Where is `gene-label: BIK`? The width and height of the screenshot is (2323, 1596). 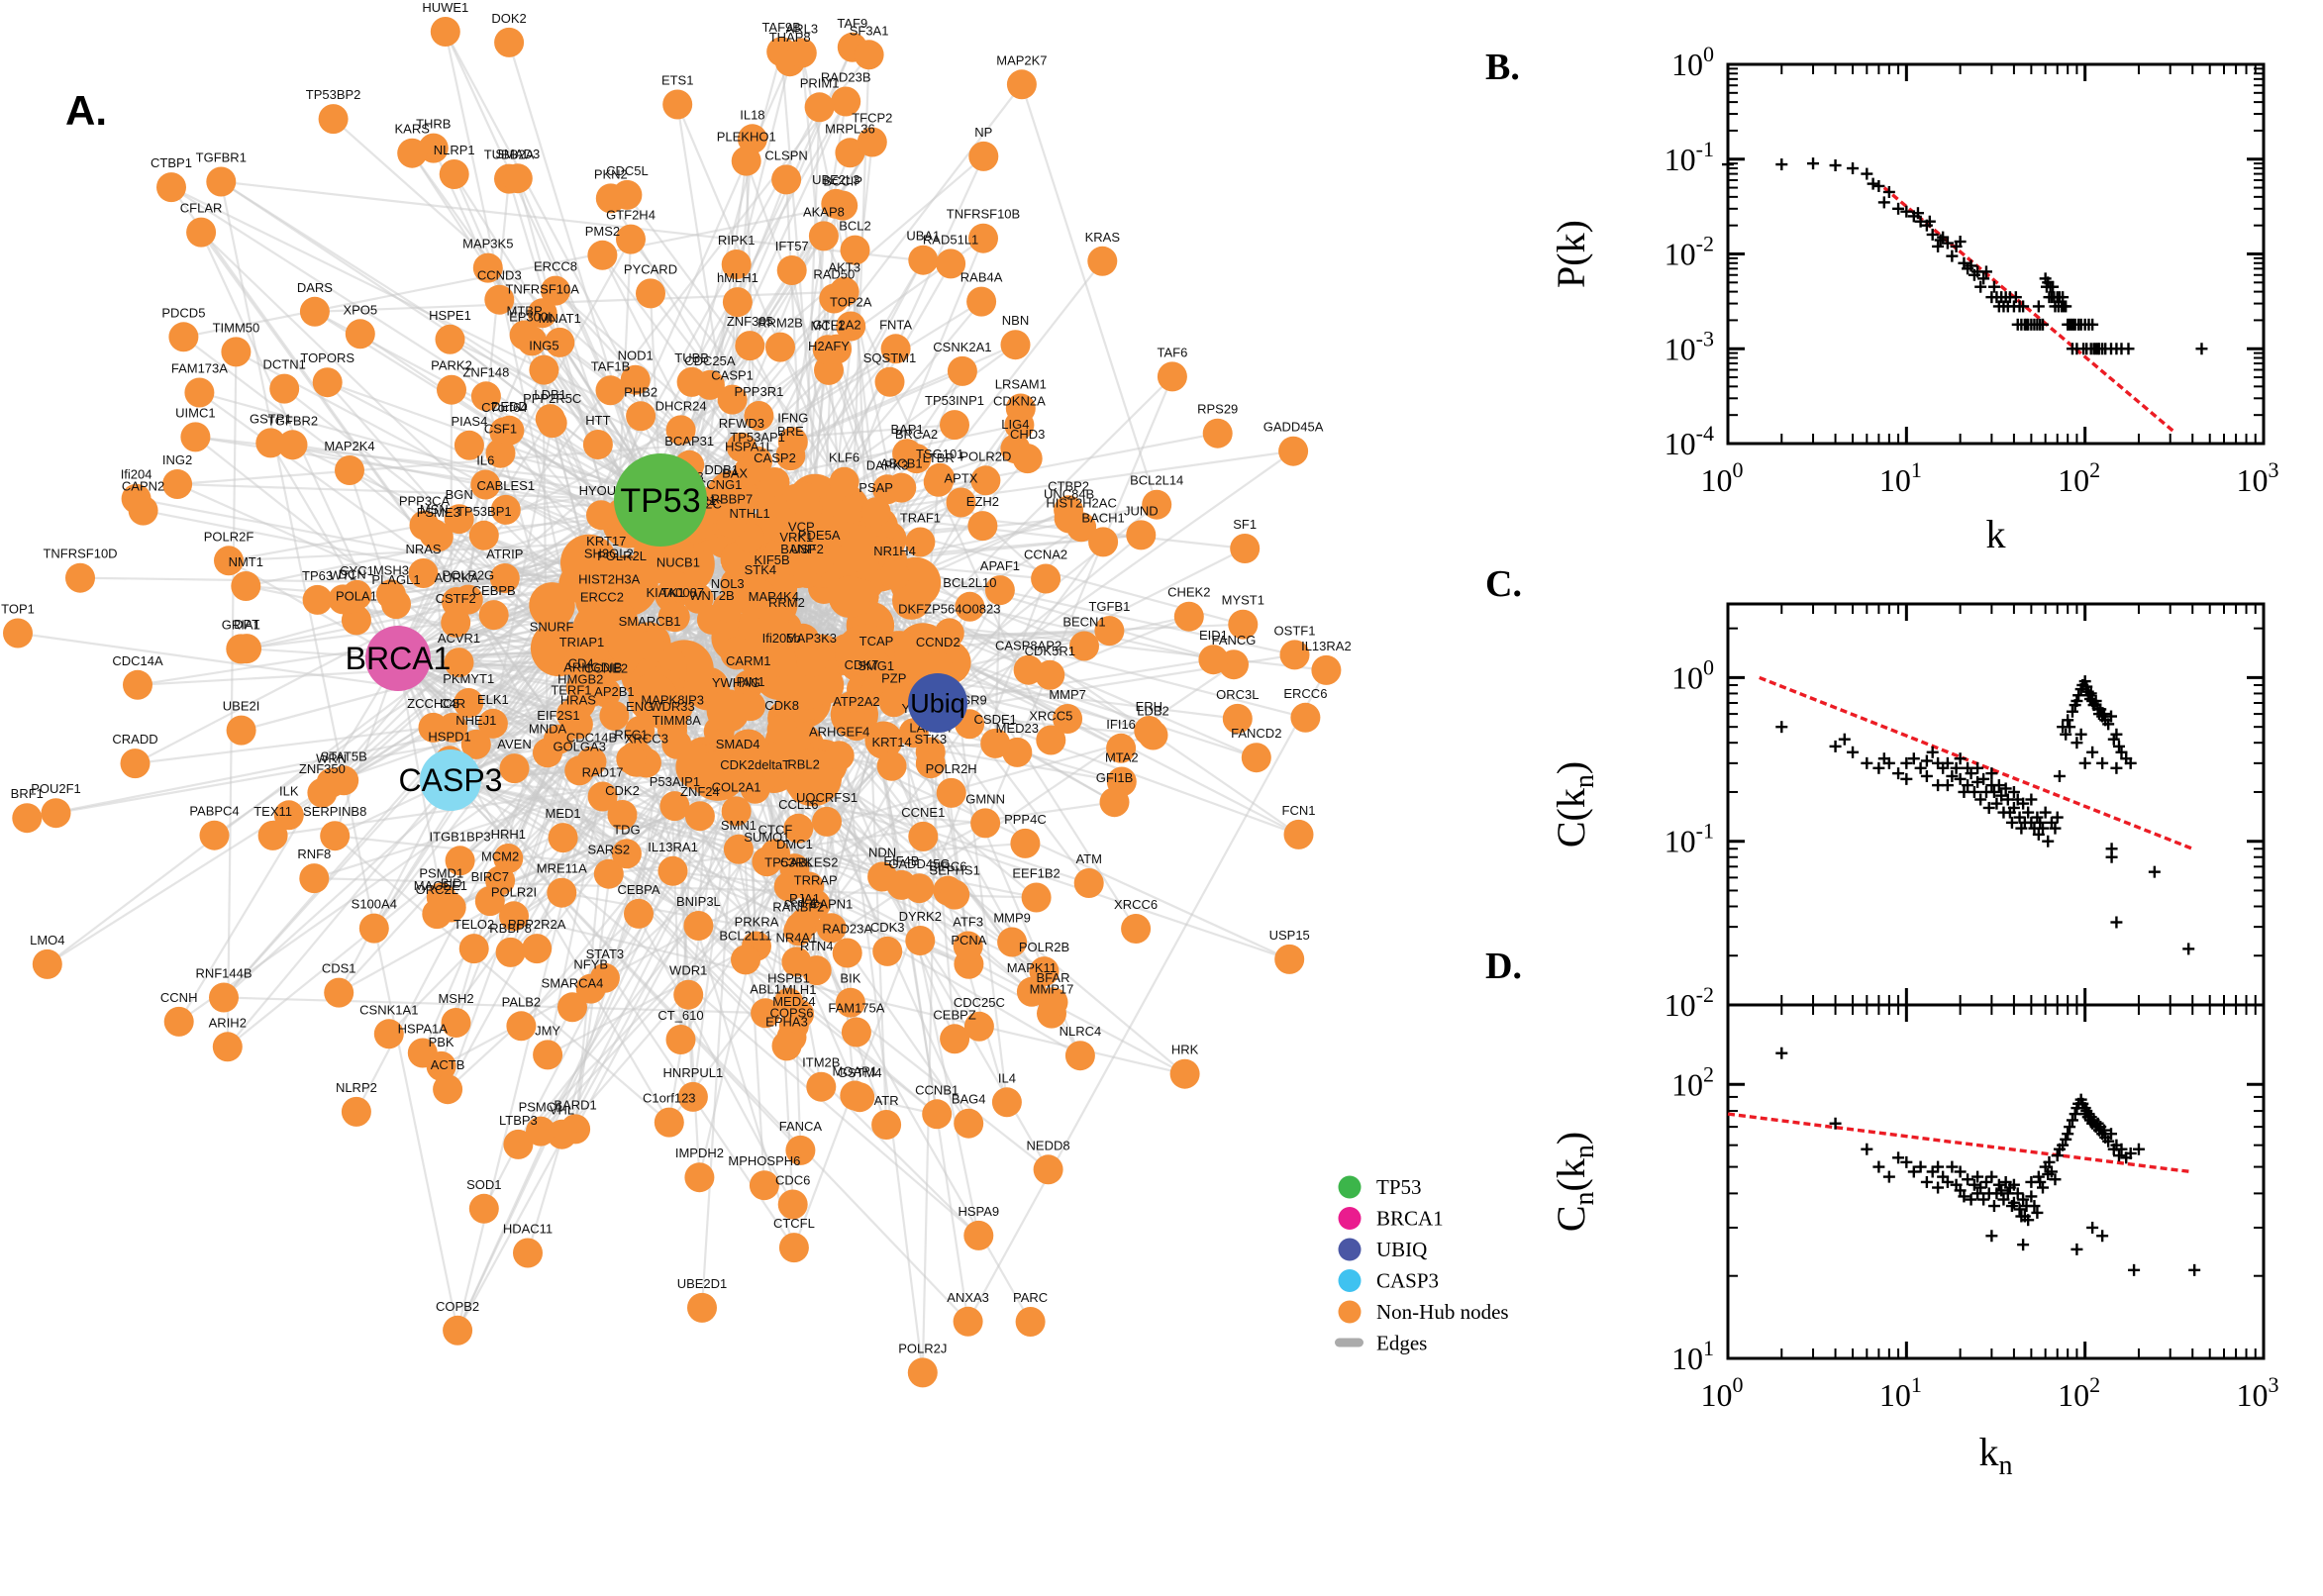
gene-label: BIK is located at coordinates (850, 979).